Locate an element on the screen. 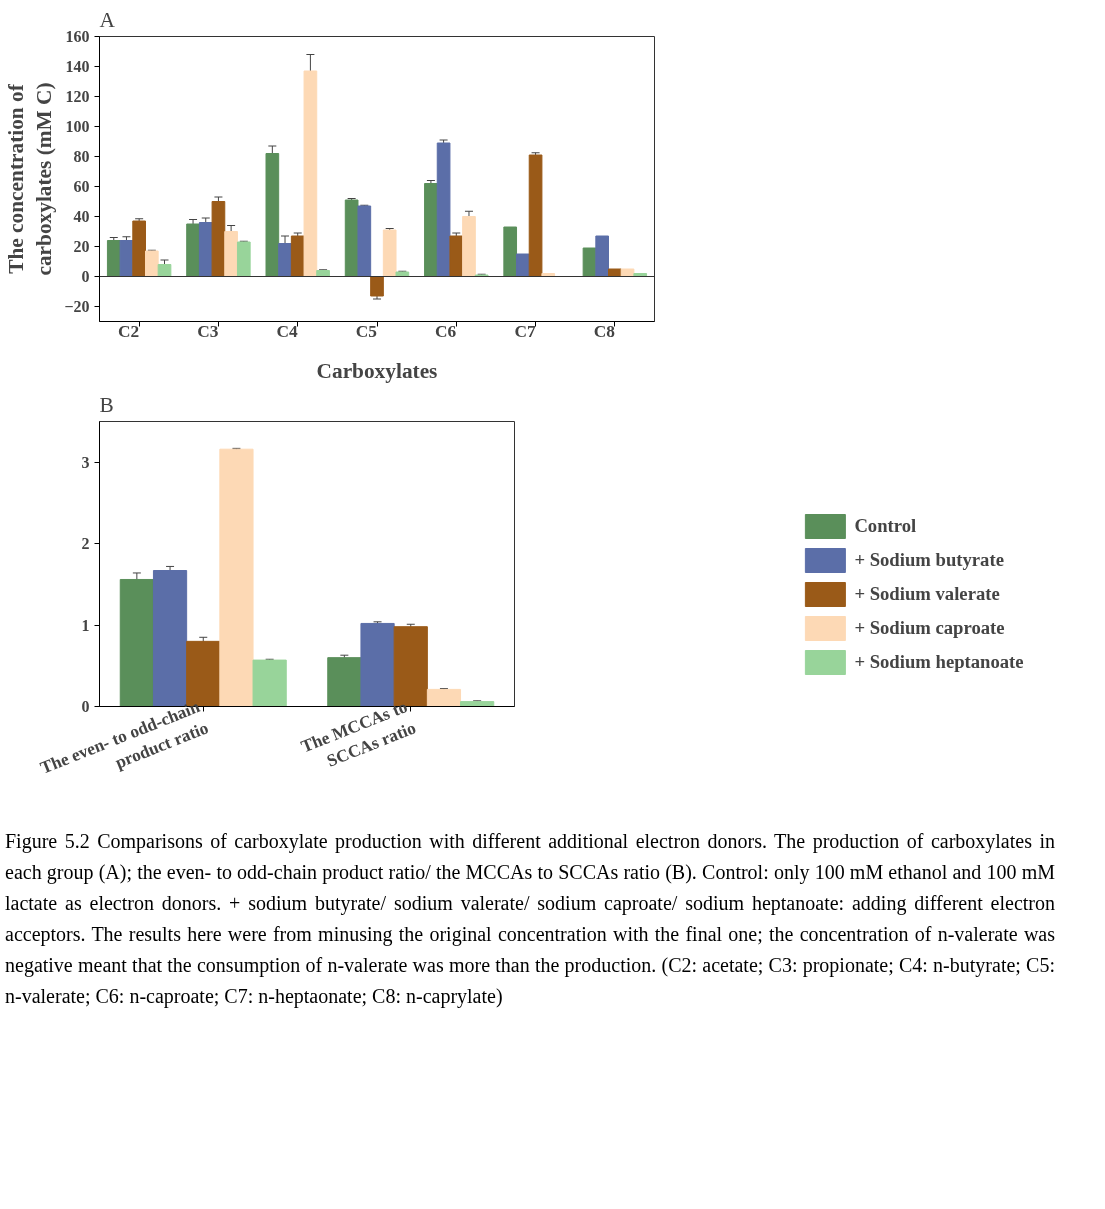  x-tick-label: C4 is located at coordinates (287, 331).